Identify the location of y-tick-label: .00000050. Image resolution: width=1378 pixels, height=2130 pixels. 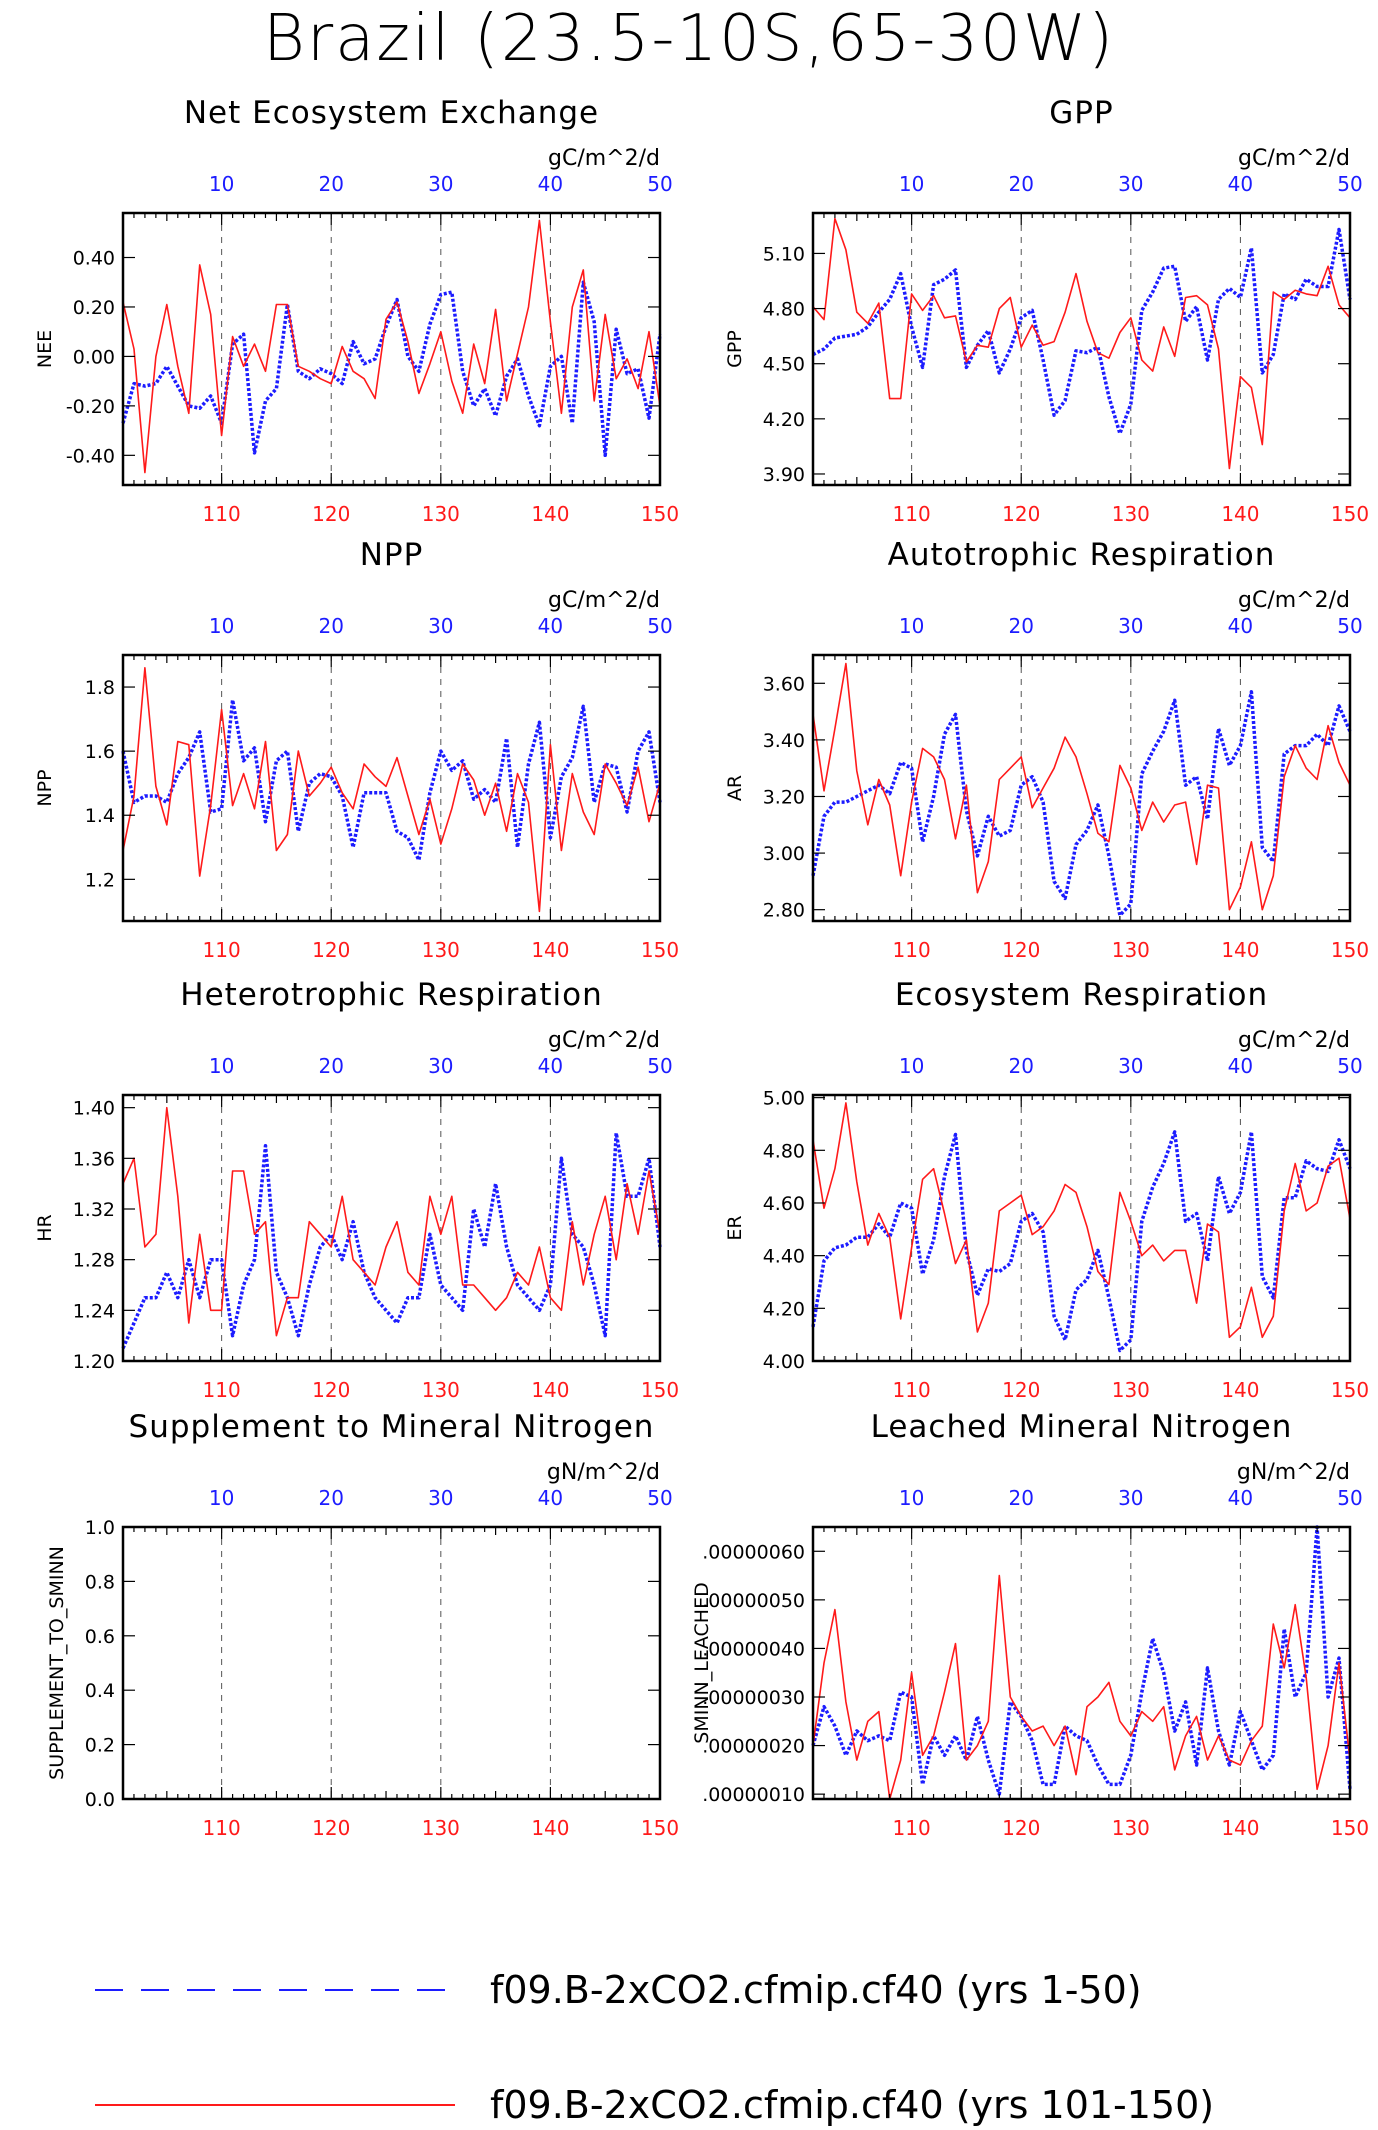
(753, 1601).